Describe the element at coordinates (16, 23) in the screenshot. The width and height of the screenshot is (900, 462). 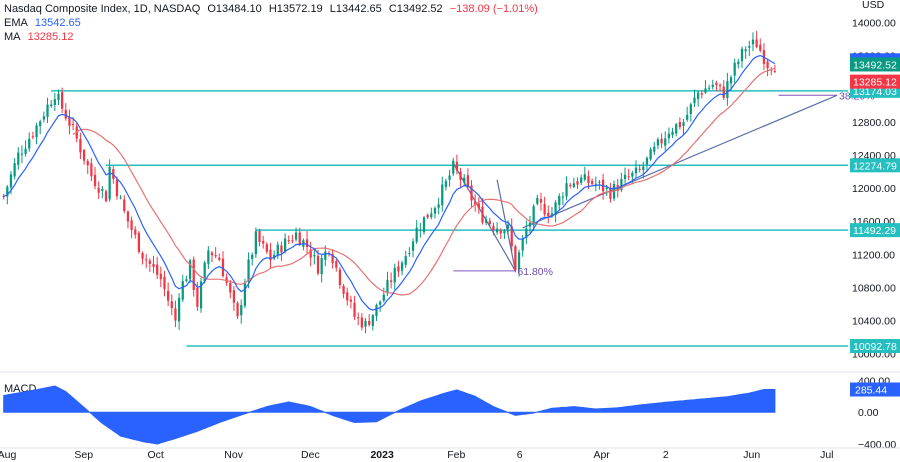
I see `ema-label: EMA` at that location.